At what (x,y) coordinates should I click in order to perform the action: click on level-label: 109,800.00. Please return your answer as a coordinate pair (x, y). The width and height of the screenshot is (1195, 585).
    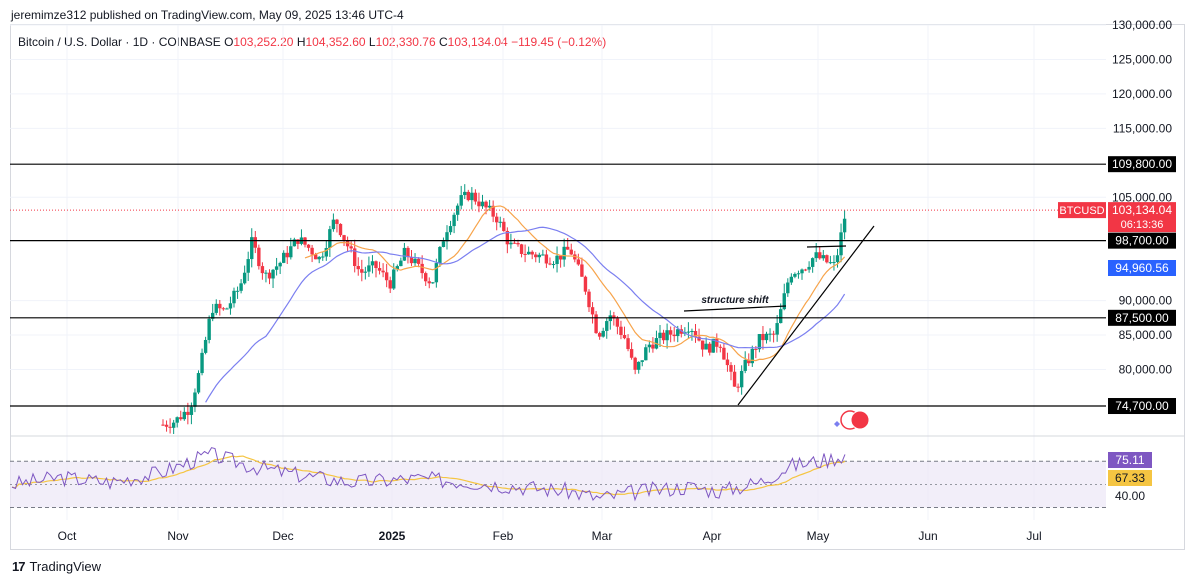
    Looking at the image, I should click on (1142, 164).